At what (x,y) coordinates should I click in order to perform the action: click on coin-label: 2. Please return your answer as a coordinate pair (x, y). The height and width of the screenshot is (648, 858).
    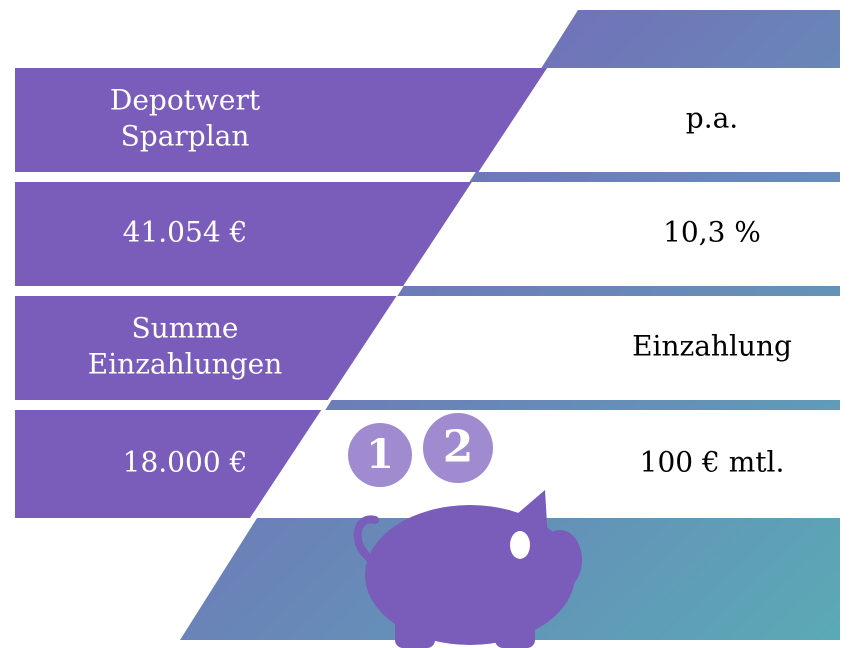
    Looking at the image, I should click on (458, 447).